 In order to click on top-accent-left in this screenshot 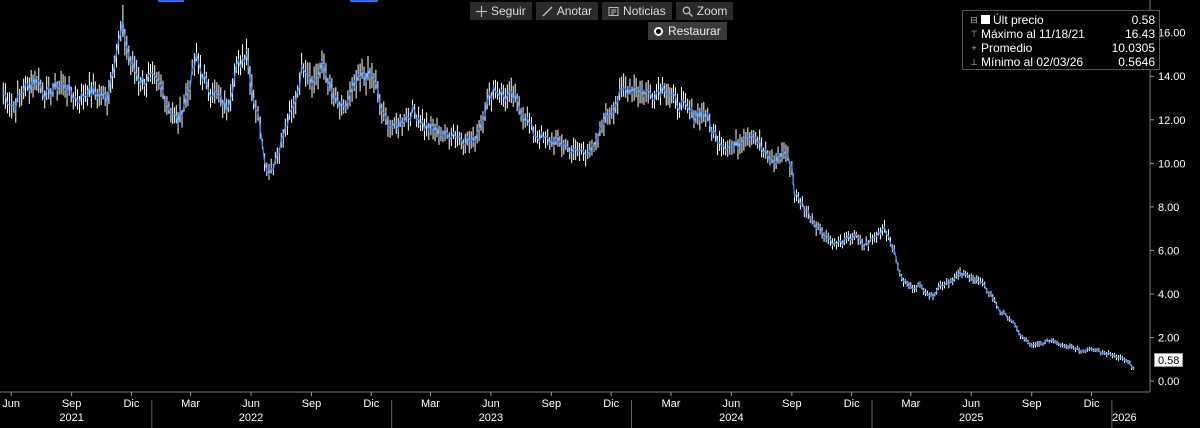, I will do `click(171, 1)`.